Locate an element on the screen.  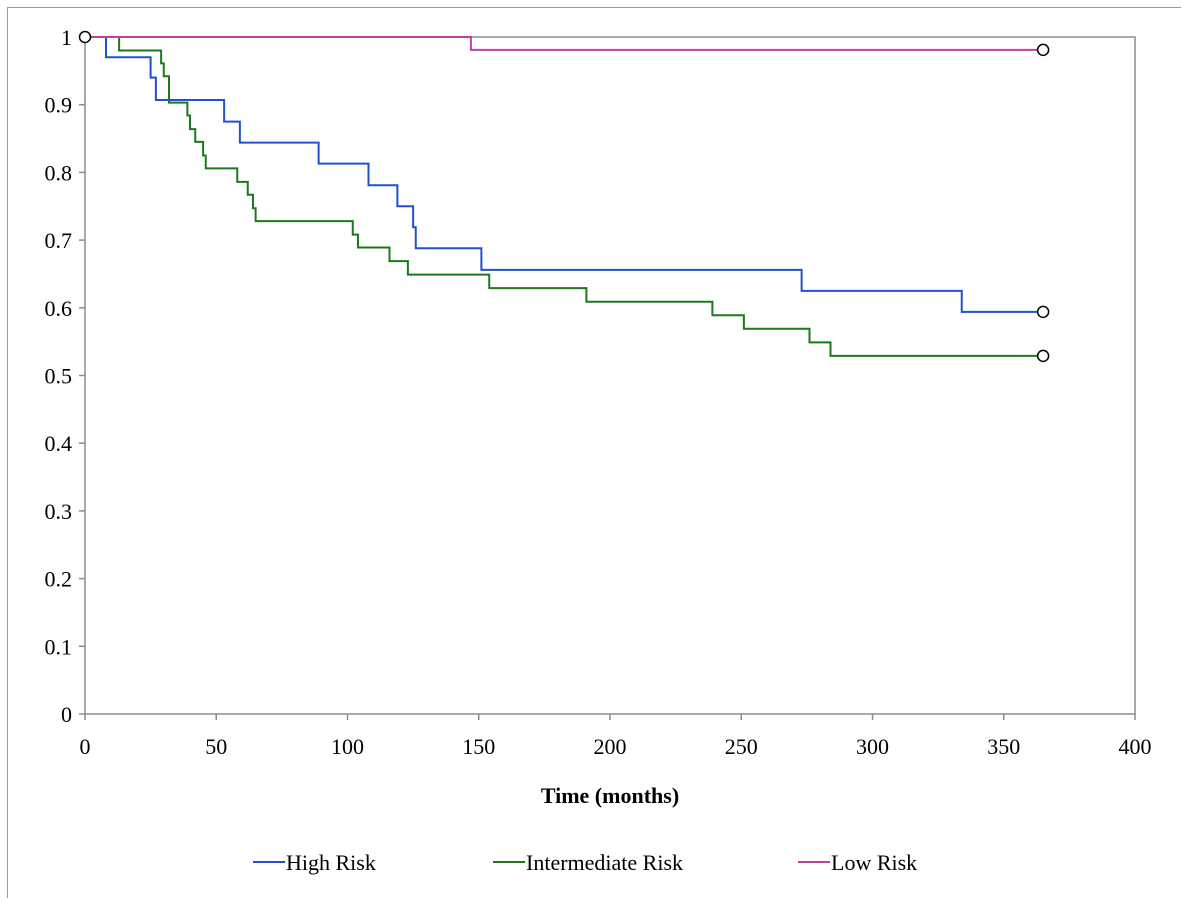
legend-label-high-risk: High Risk is located at coordinates (331, 862).